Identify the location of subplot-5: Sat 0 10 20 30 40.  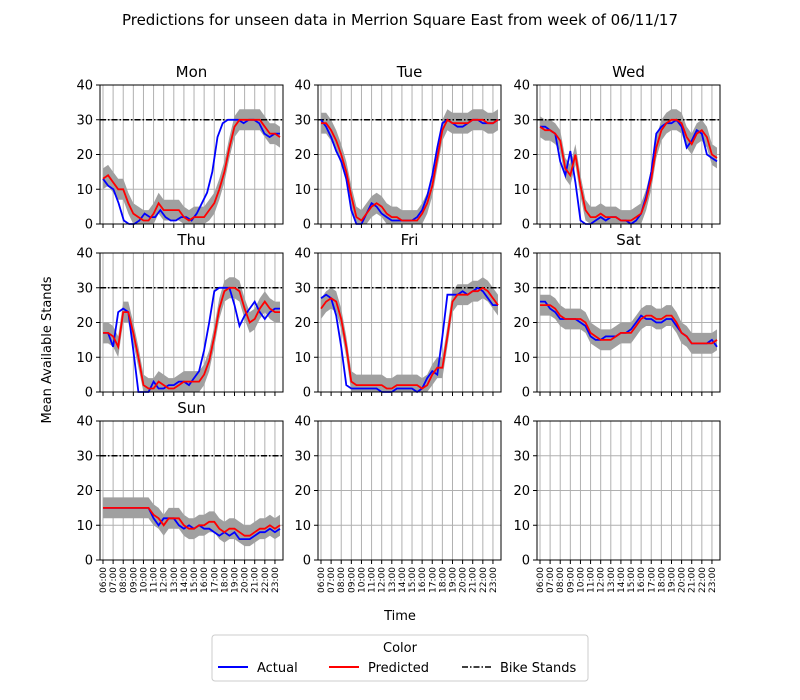
(617, 316).